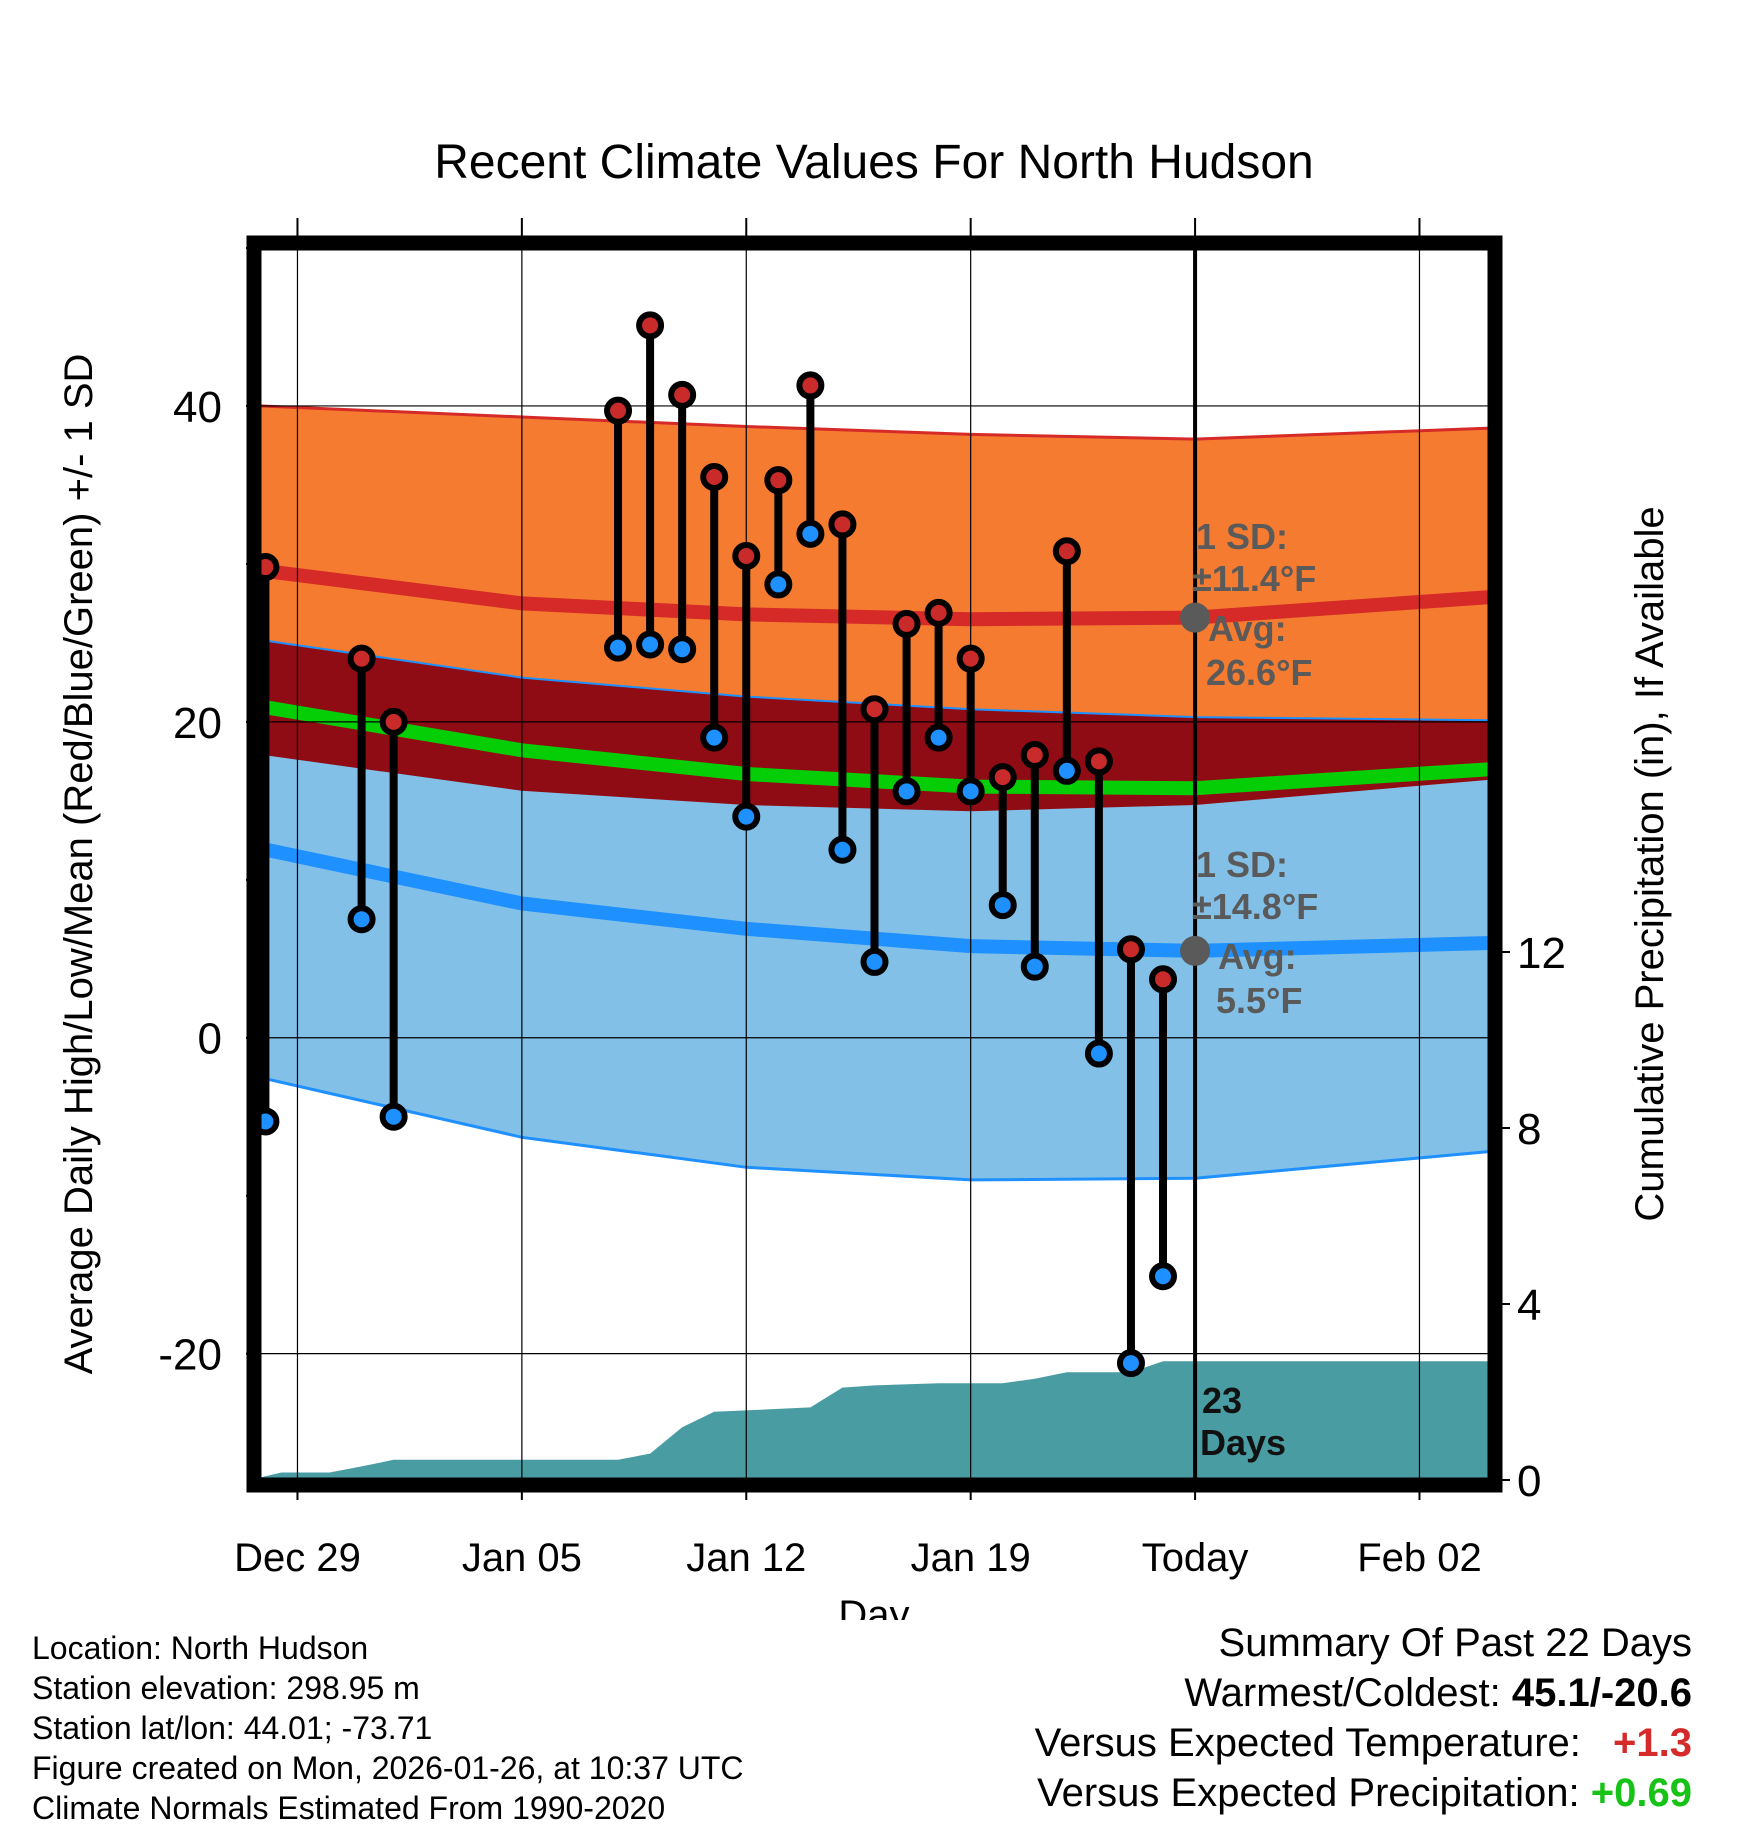 This screenshot has height=1828, width=1748. I want to click on high-sd-value: ±11.4°F, so click(1254, 578).